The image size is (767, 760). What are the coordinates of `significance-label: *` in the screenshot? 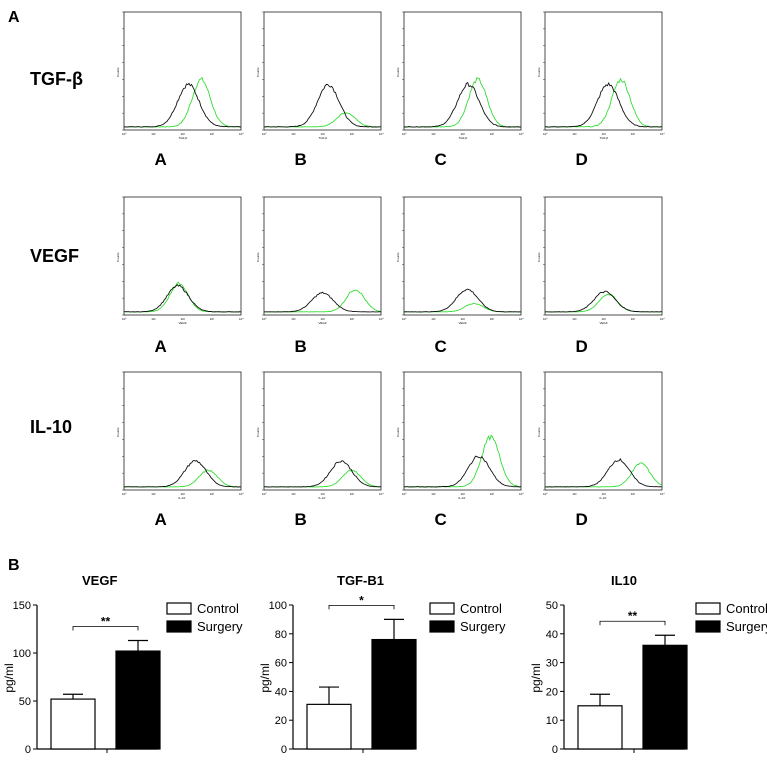 It's located at (361, 600).